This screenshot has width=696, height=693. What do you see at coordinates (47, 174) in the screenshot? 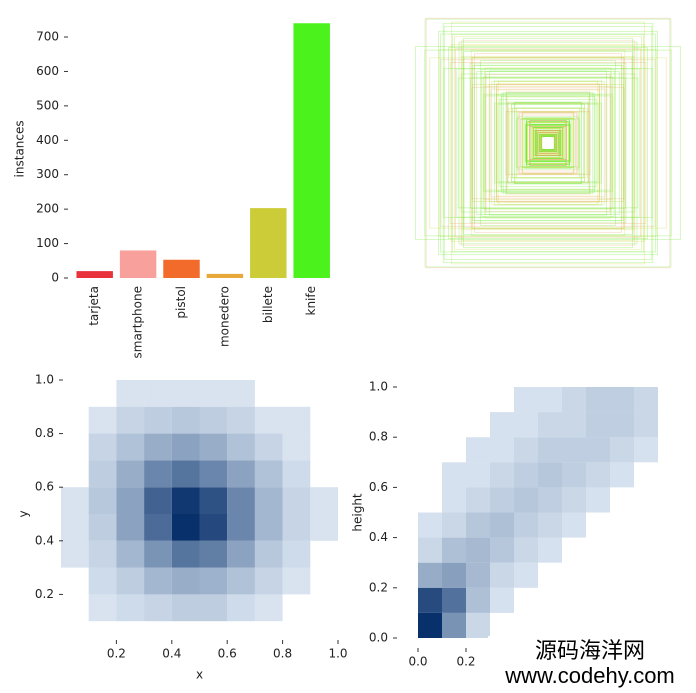
I see `y-tick-label: 300` at bounding box center [47, 174].